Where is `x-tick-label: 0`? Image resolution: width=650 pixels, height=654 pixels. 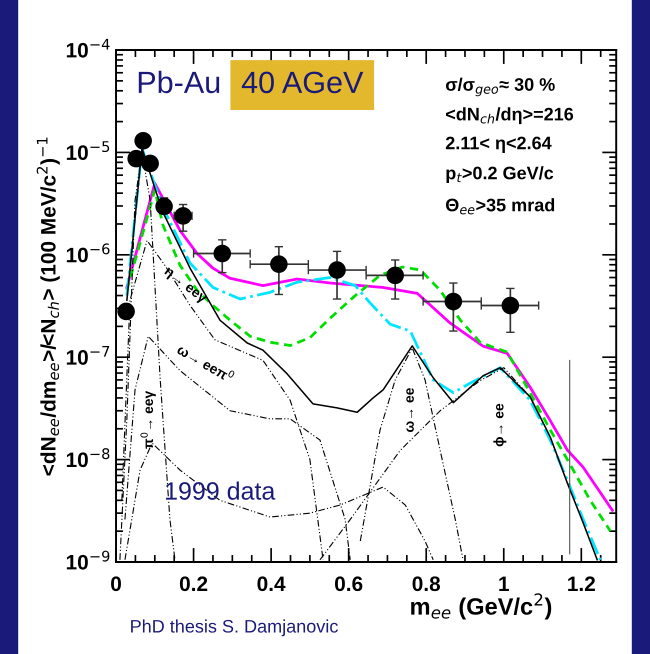
x-tick-label: 0 is located at coordinates (116, 584).